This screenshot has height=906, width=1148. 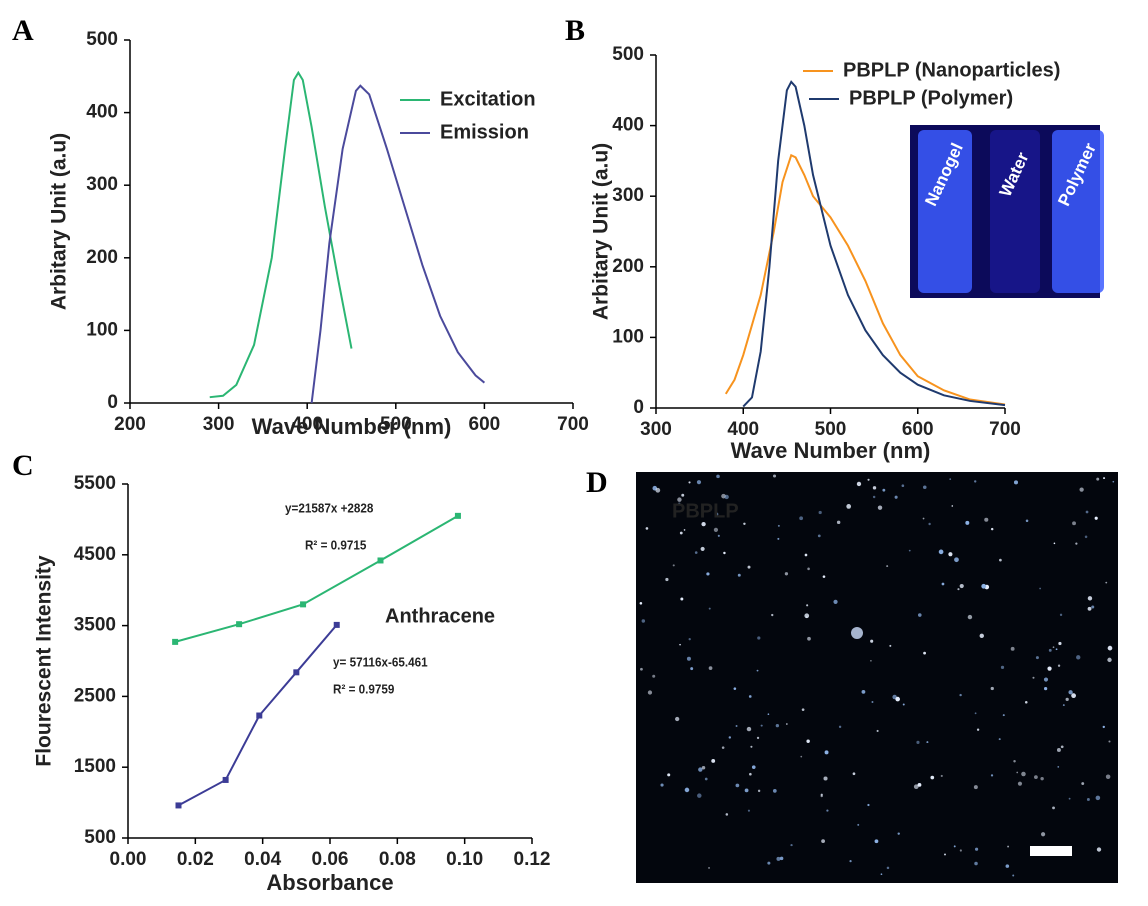 I want to click on panel-label: B, so click(x=575, y=30).